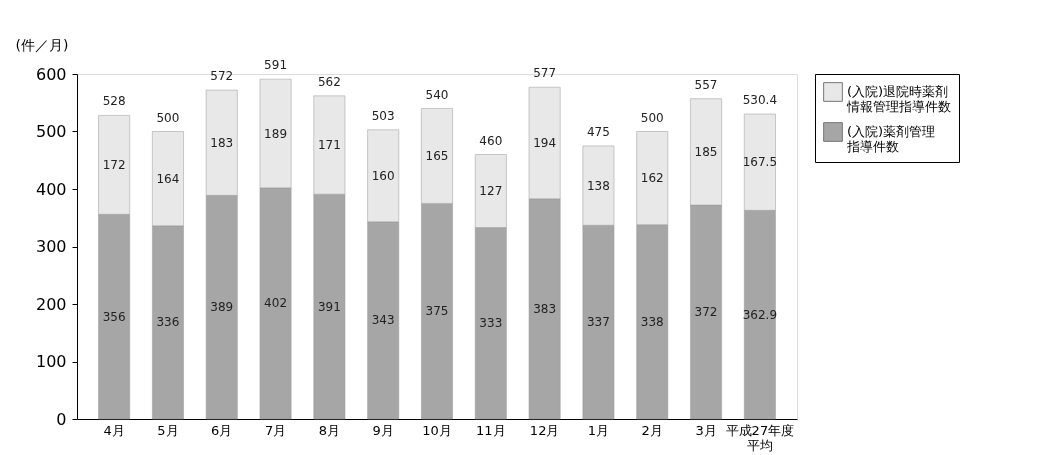 Image resolution: width=1047 pixels, height=455 pixels. Describe the element at coordinates (42, 44) in the screenshot. I see `y-axis-title: (件／月)` at that location.